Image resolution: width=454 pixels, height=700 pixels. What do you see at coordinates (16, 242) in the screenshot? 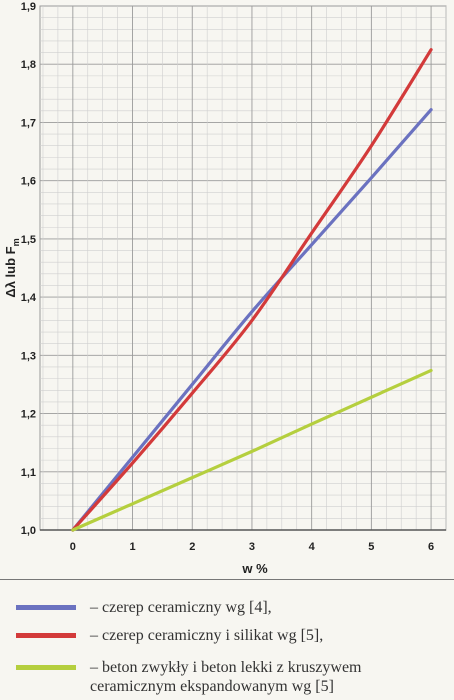
I see `y-axis-title-subscript: m` at bounding box center [16, 242].